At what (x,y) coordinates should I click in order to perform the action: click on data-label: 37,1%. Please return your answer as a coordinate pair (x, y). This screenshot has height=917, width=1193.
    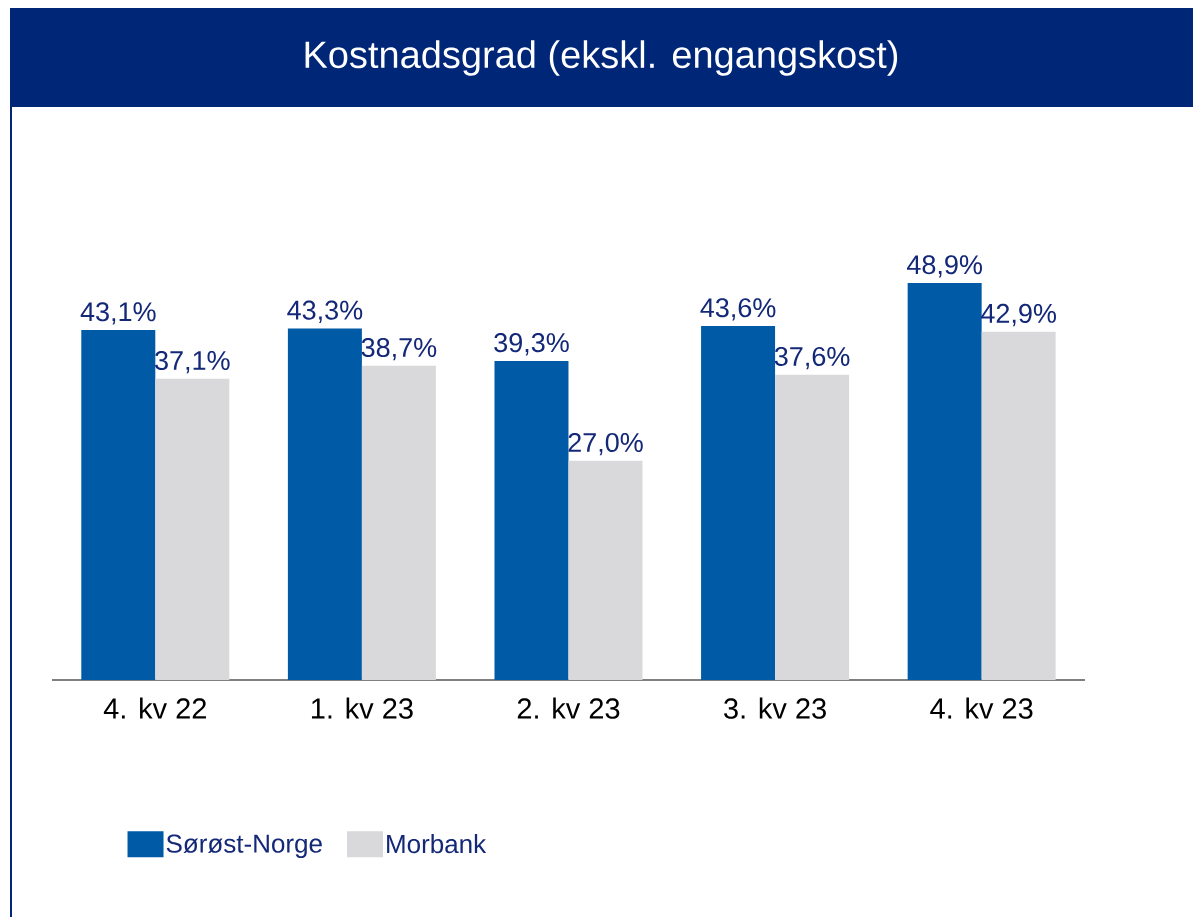
    Looking at the image, I should click on (192, 362).